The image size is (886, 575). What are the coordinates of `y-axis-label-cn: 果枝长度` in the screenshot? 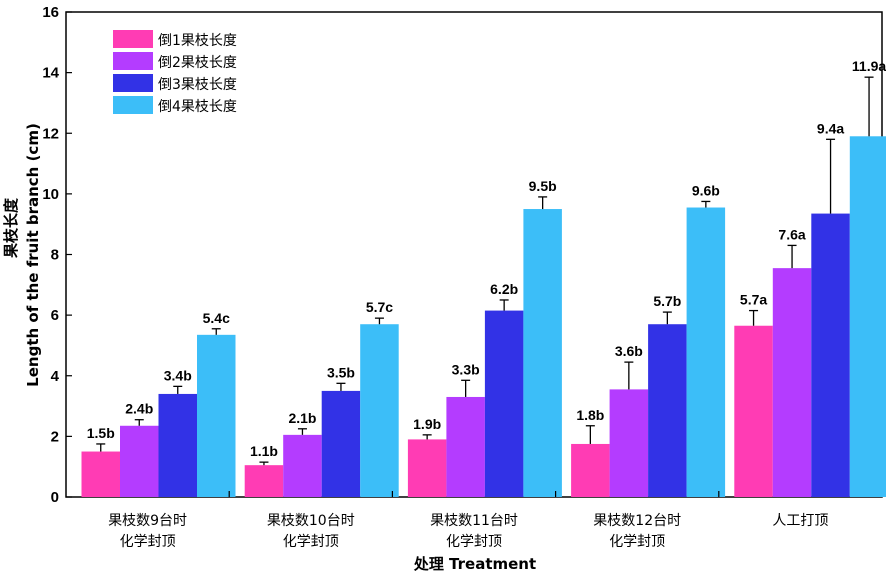 It's located at (11, 228).